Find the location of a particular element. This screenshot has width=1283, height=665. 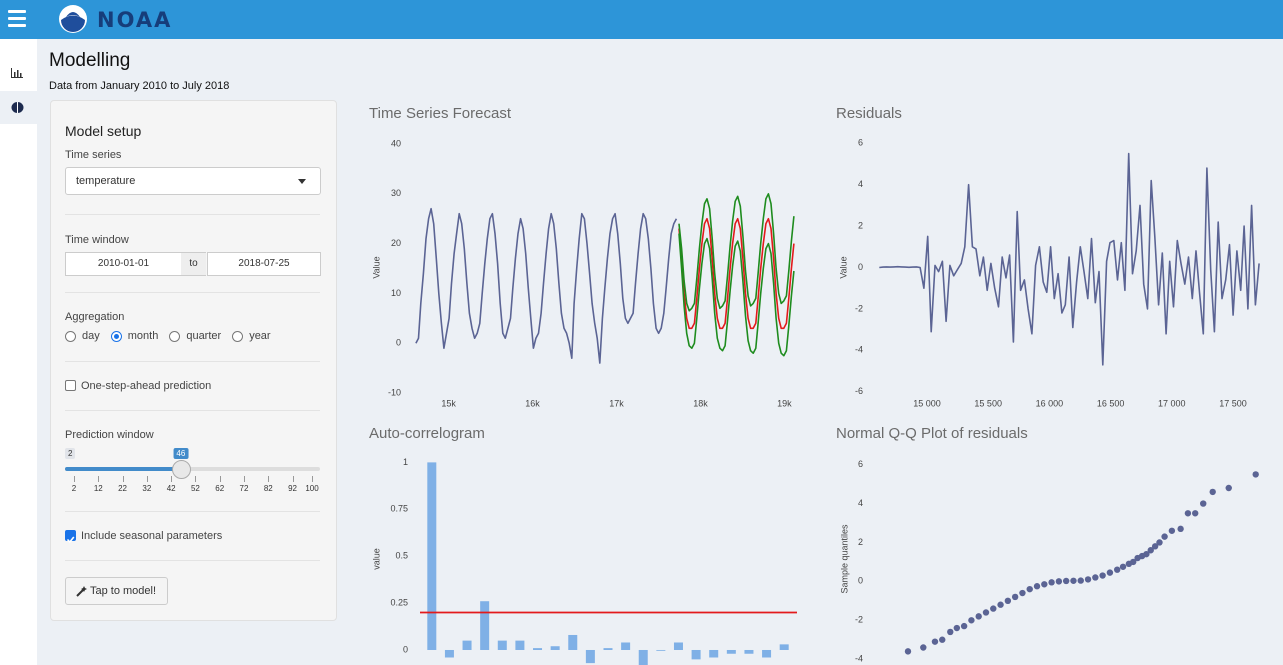

x-tick-label: 16 000 is located at coordinates (1050, 403).